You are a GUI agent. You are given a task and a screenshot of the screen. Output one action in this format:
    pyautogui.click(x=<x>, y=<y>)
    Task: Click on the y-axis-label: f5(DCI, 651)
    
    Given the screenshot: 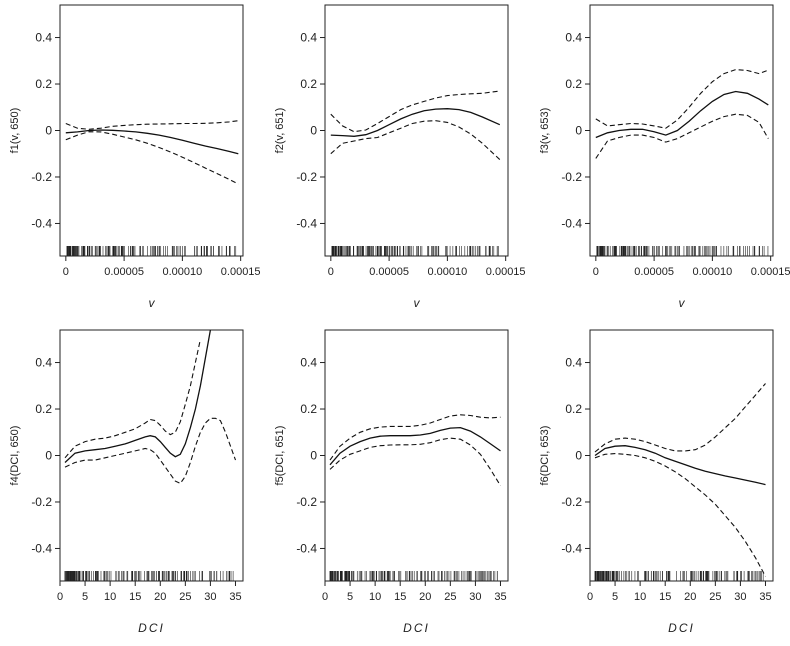 What is the action you would take?
    pyautogui.click(x=280, y=456)
    